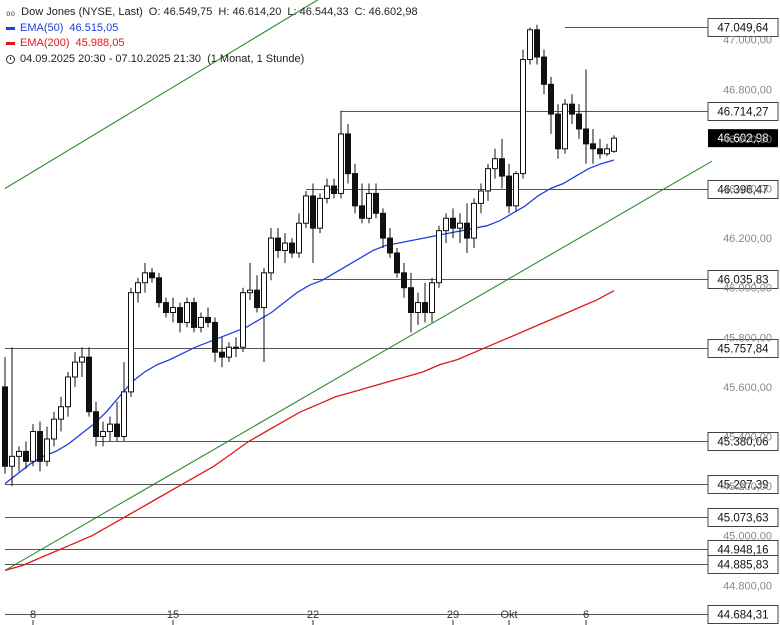  What do you see at coordinates (747, 438) in the screenshot?
I see `y-tick-label-8: 45.400,00` at bounding box center [747, 438].